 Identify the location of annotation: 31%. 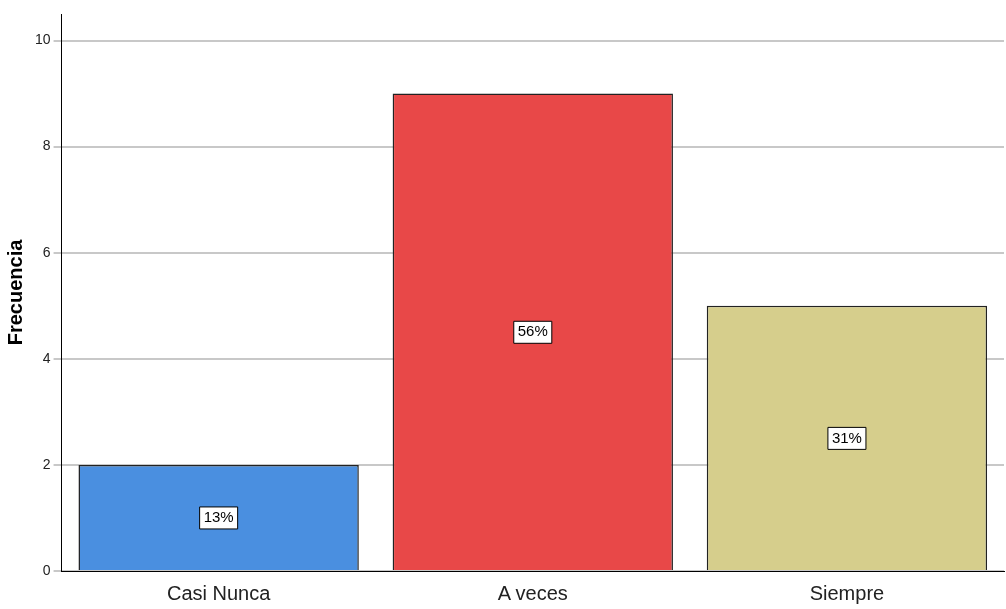
(846, 437).